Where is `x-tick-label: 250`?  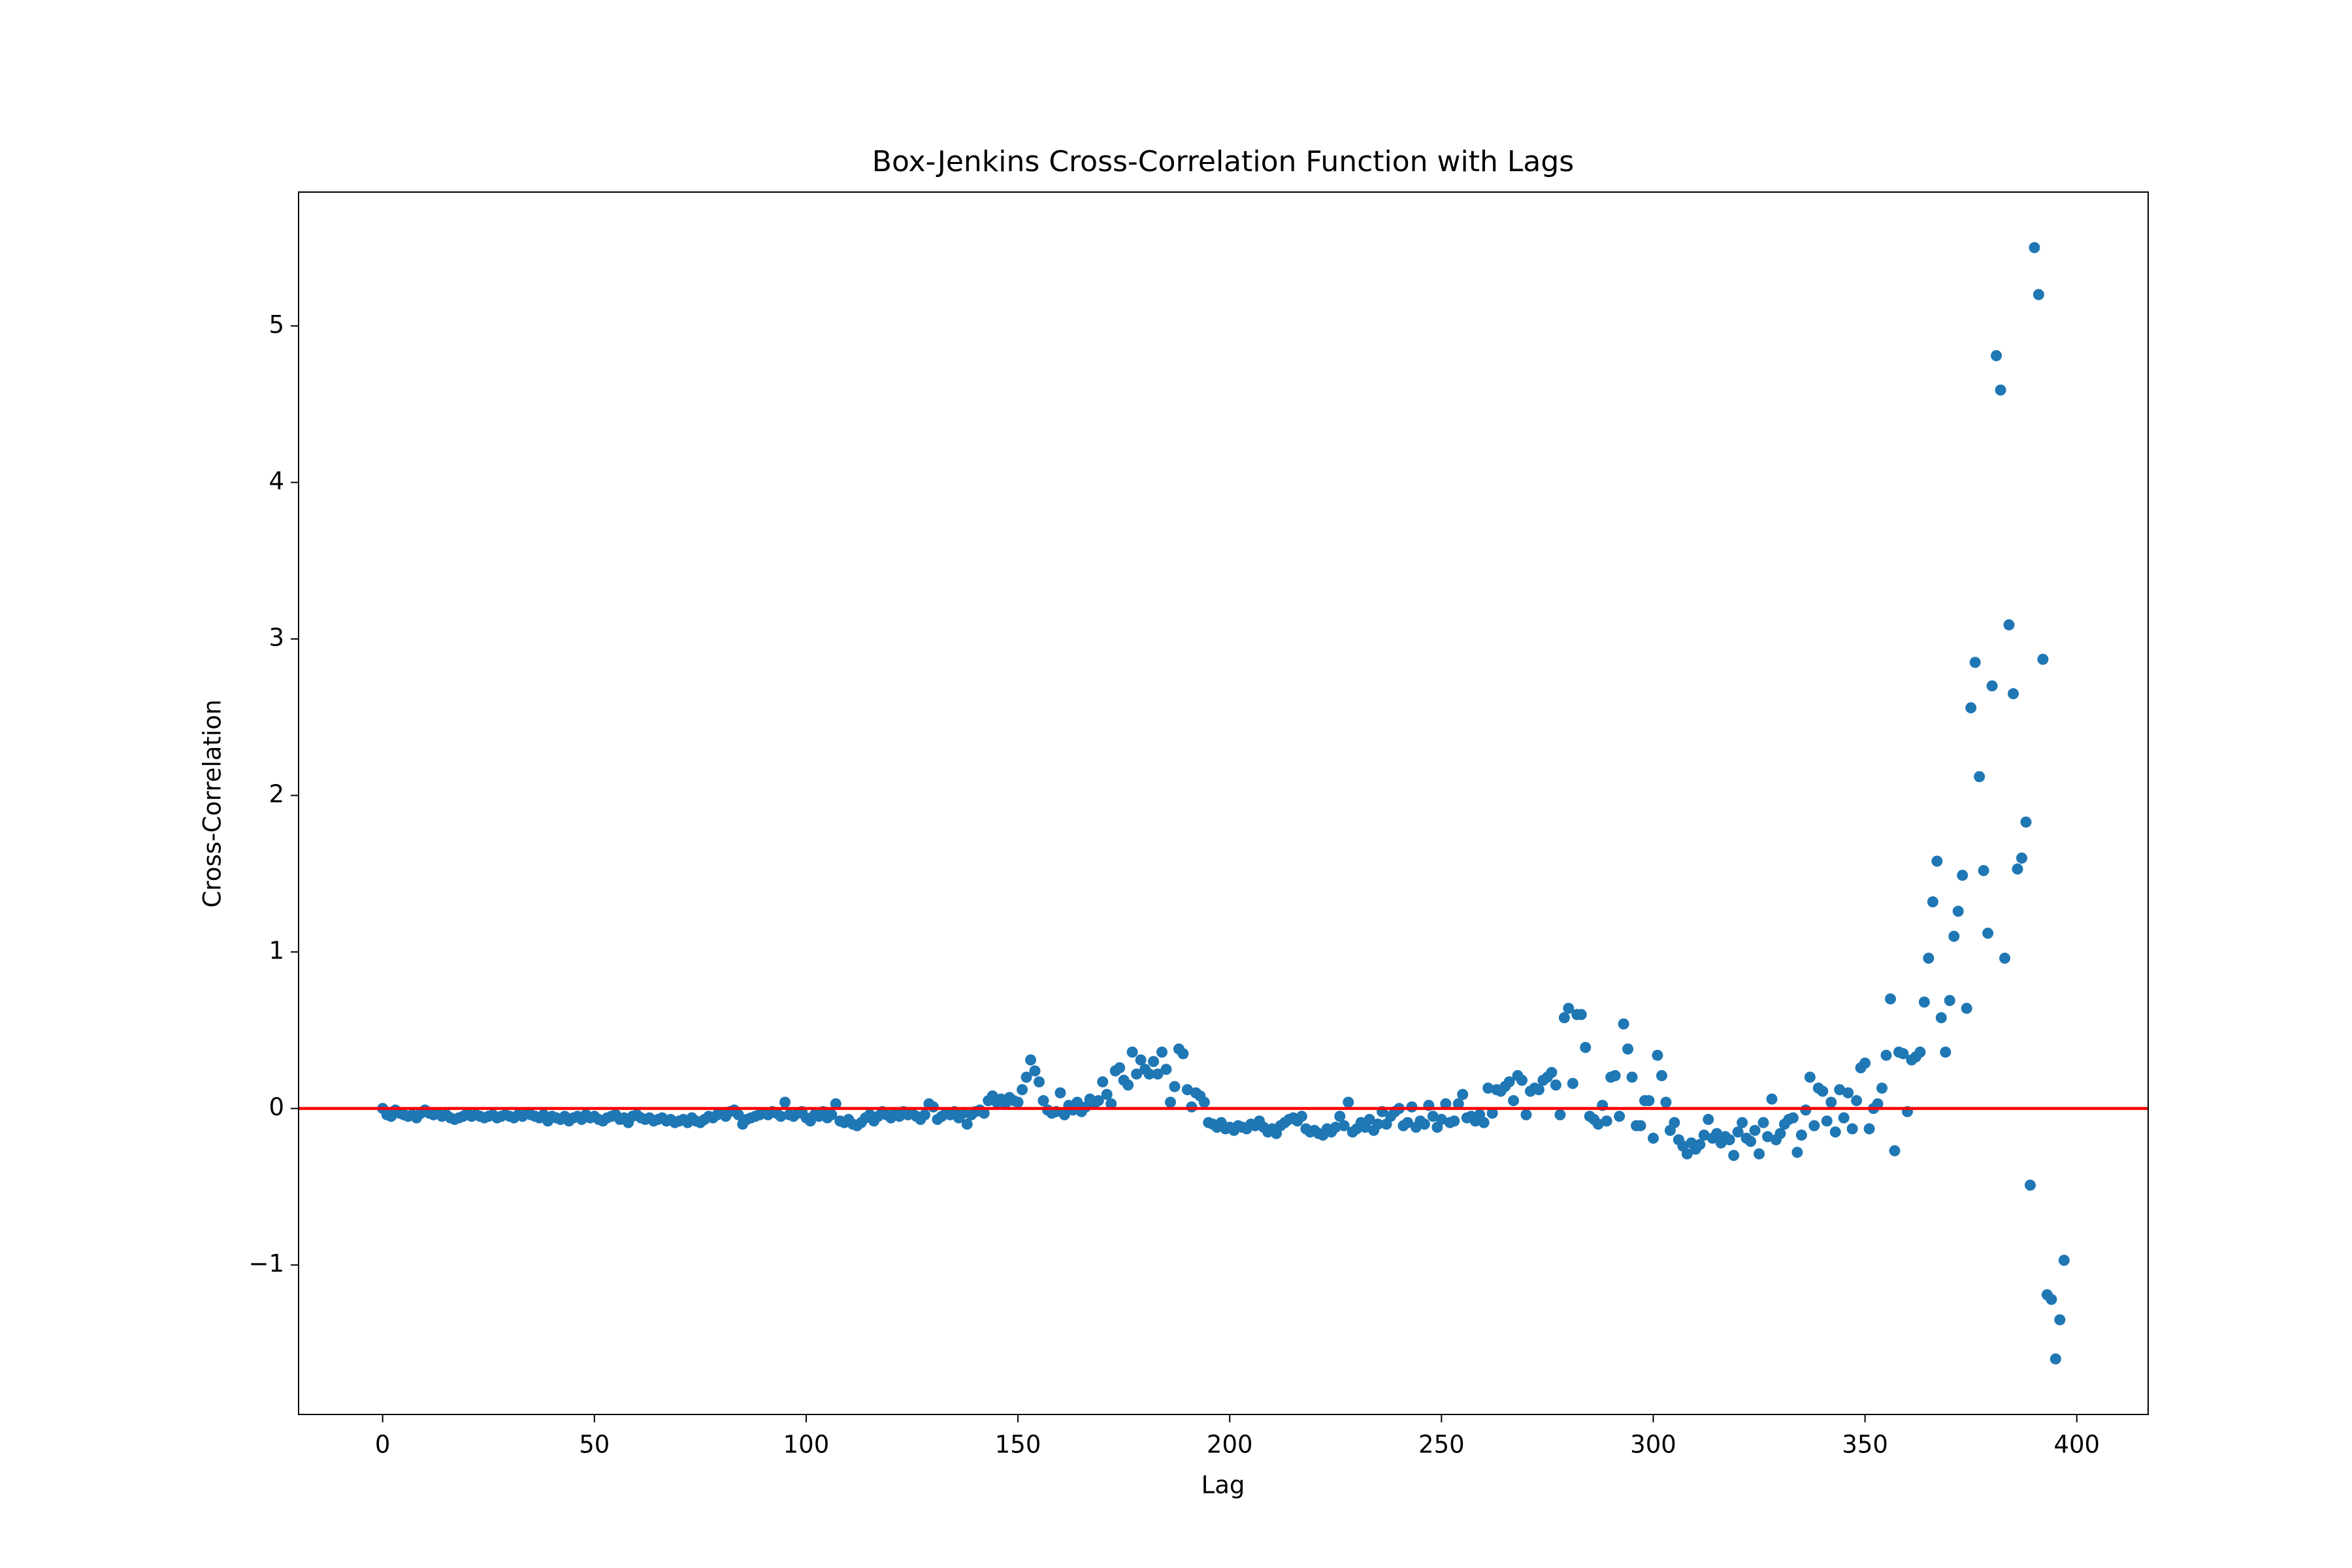
x-tick-label: 250 is located at coordinates (1441, 1445).